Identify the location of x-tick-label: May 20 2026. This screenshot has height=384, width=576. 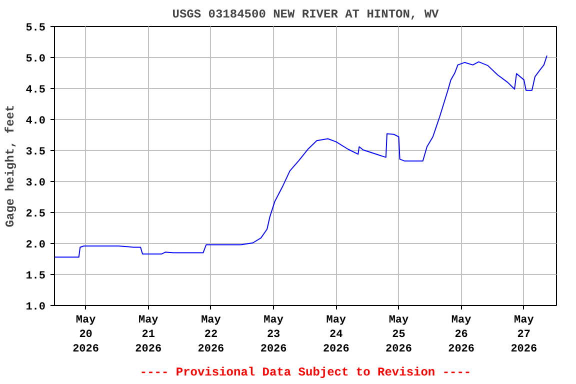
(85, 335).